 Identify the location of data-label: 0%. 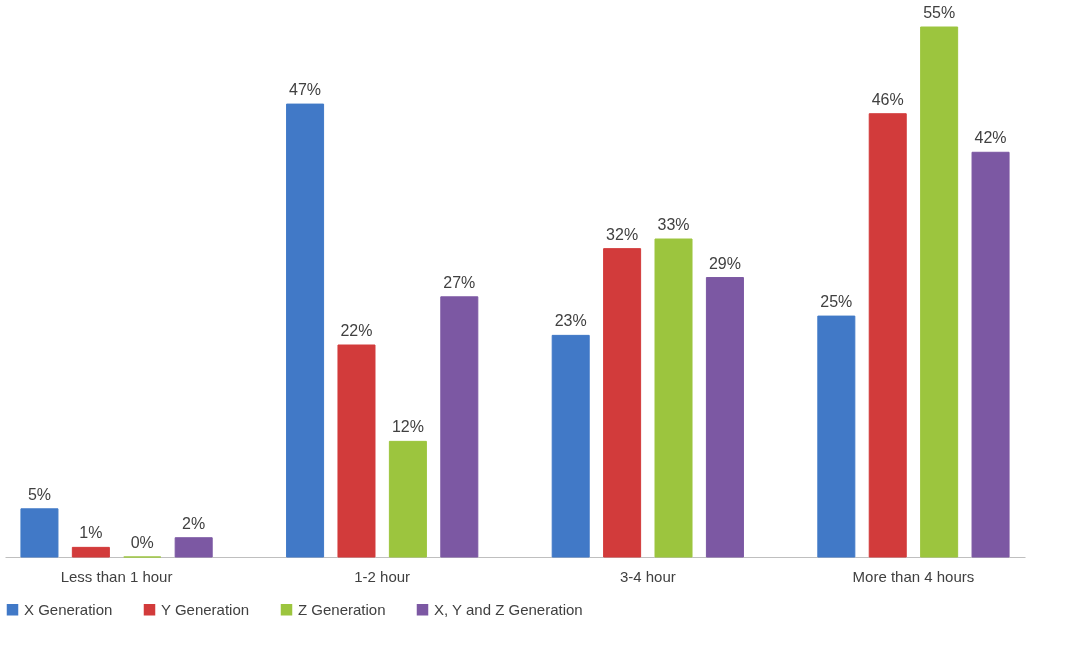
(142, 542).